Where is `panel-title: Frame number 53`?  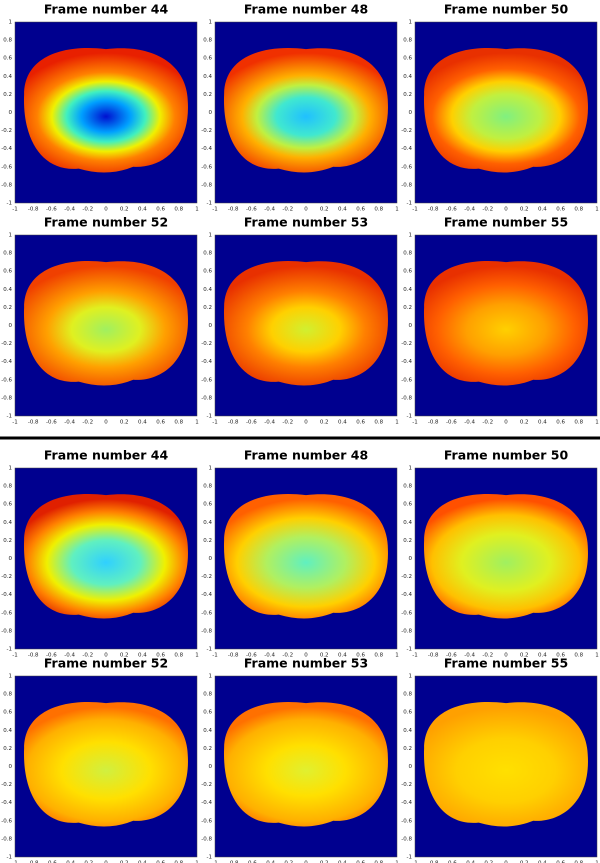
panel-title: Frame number 53 is located at coordinates (306, 663).